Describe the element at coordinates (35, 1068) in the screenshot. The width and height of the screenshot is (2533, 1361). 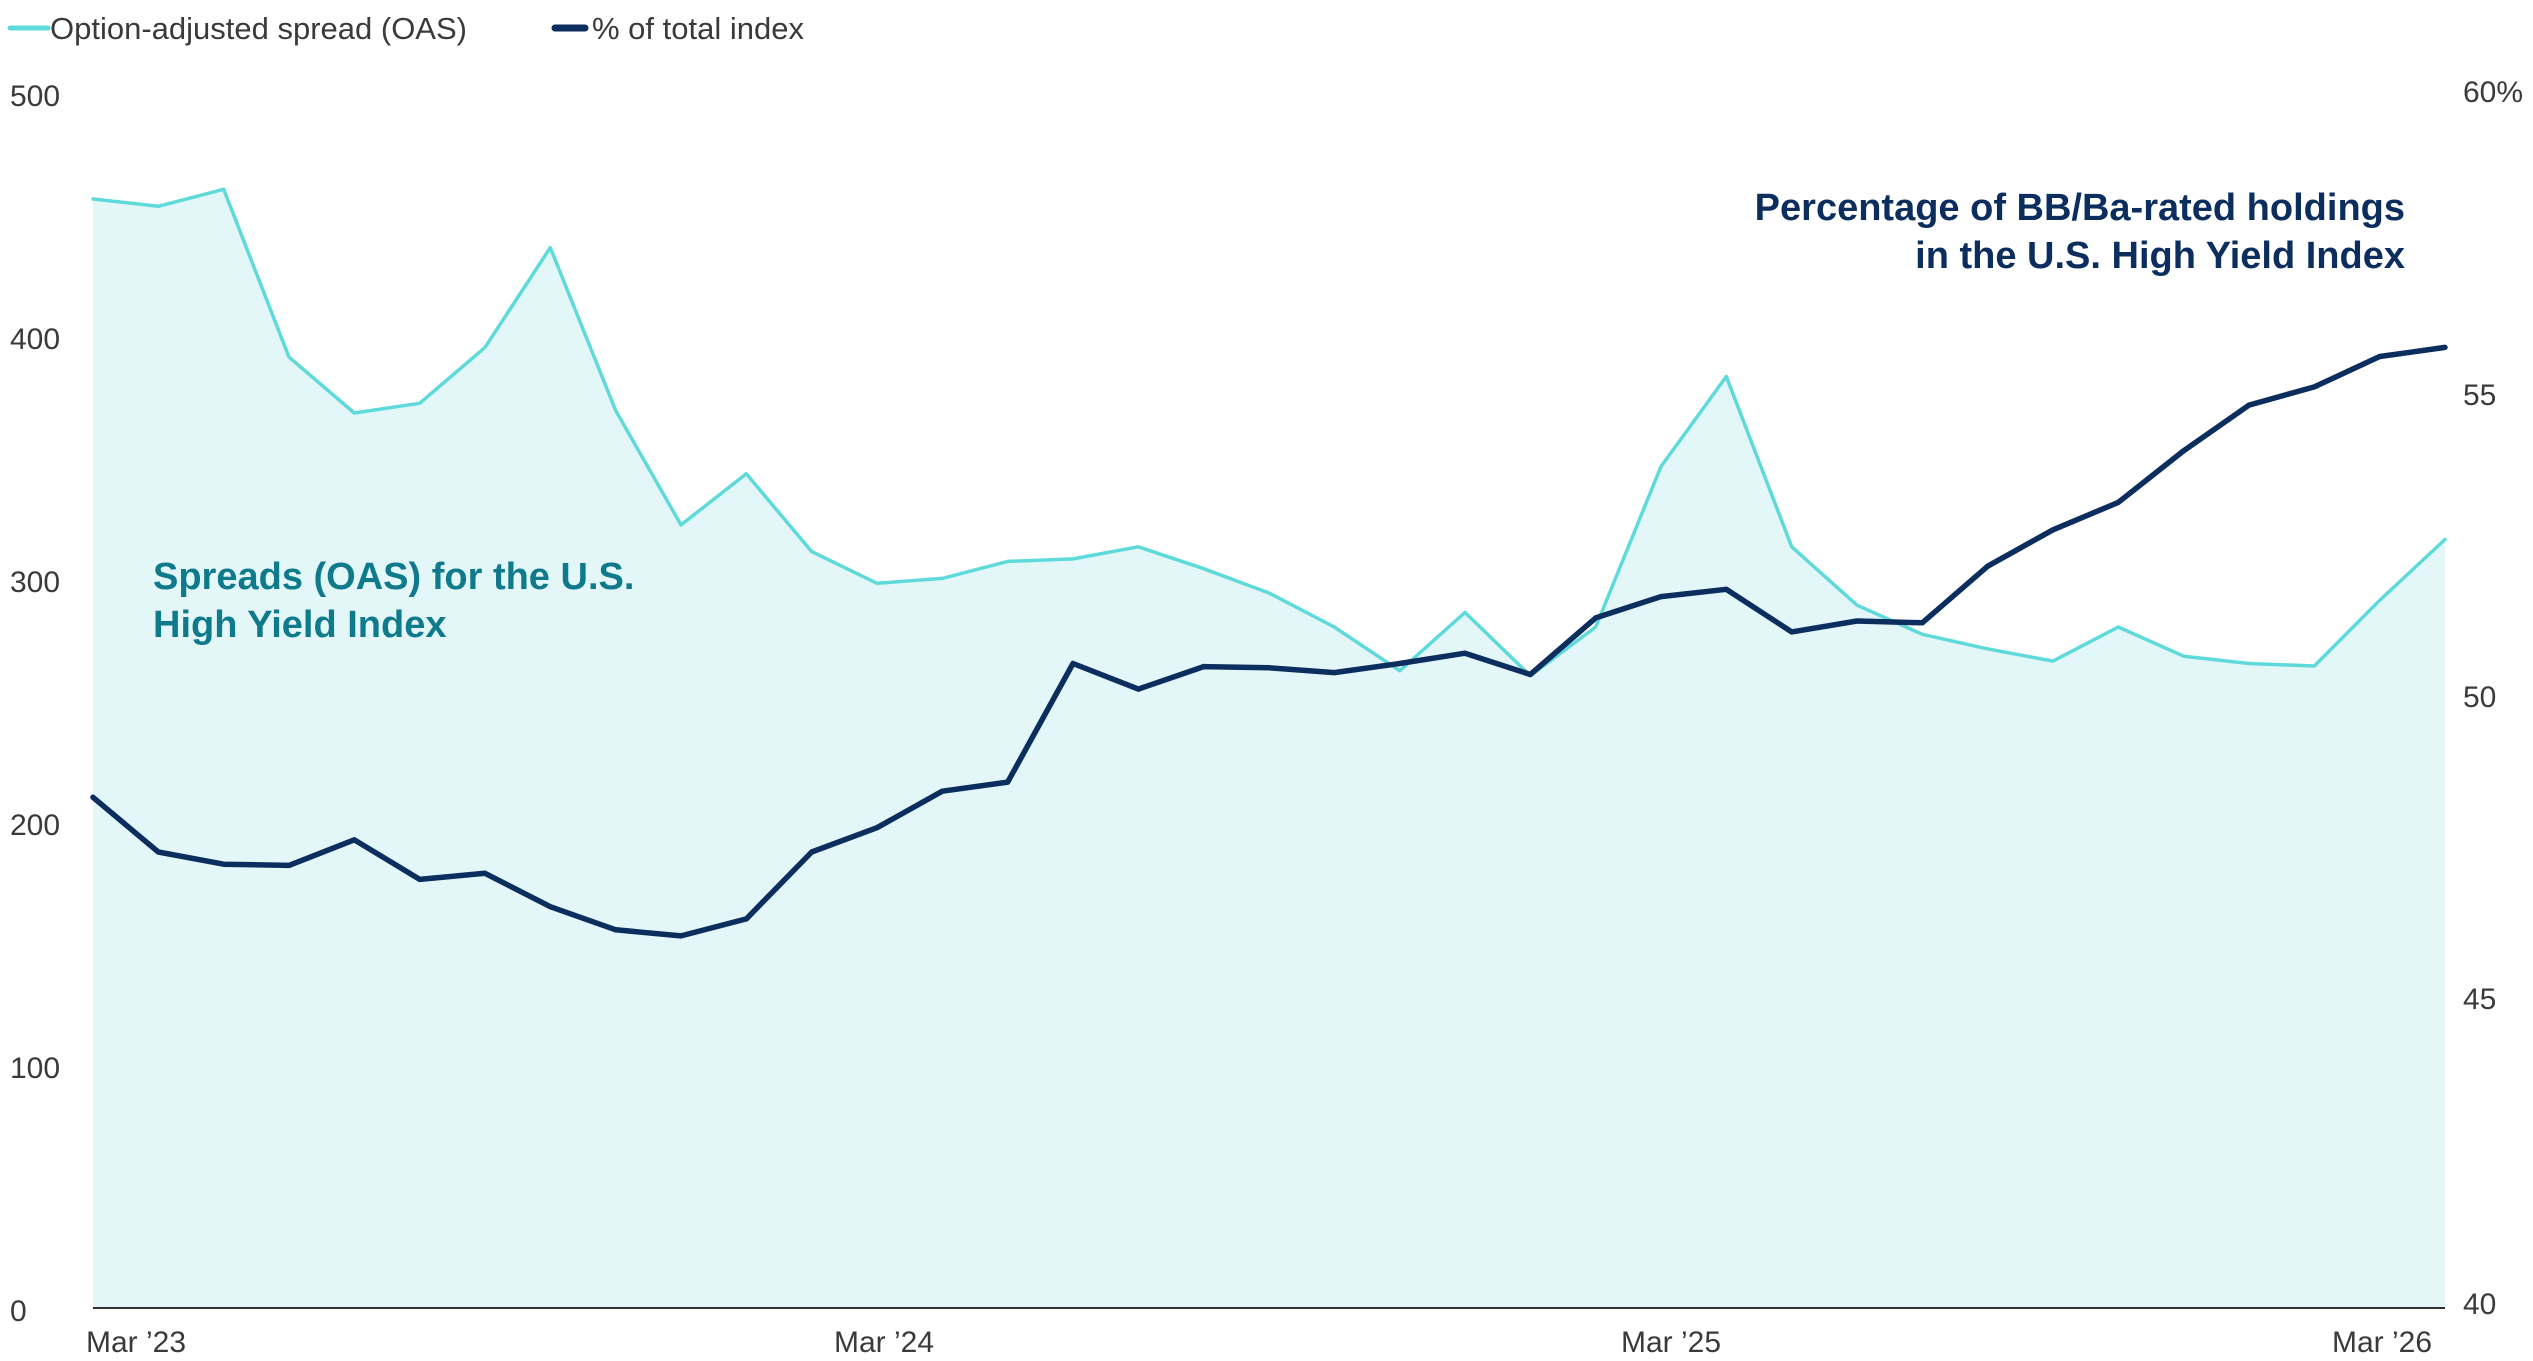
I see `left-tick-label: 100` at that location.